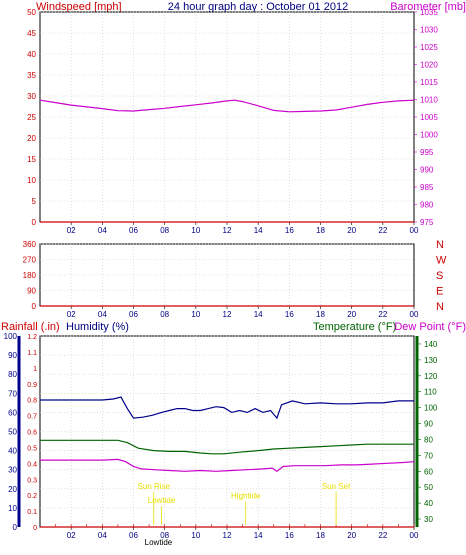  I want to click on direction-x-tick-label: 08, so click(164, 314).